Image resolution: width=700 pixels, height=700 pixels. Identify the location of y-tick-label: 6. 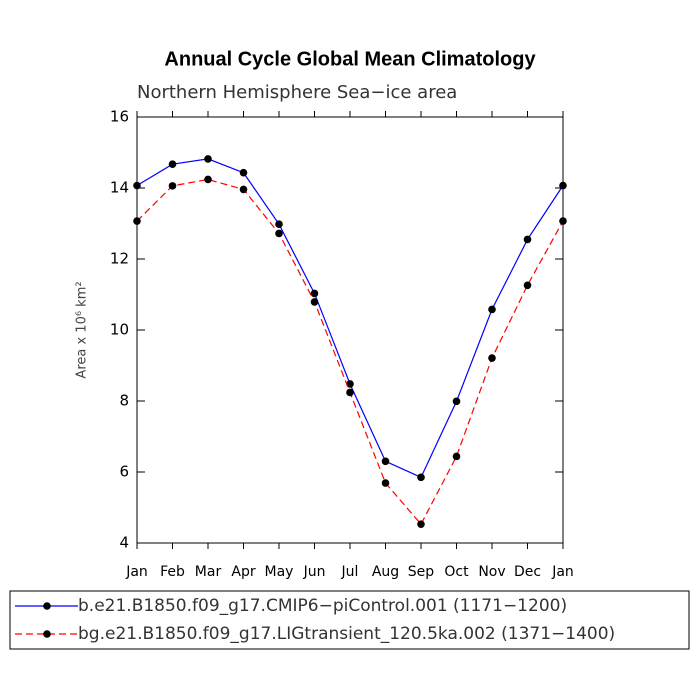
(124, 472).